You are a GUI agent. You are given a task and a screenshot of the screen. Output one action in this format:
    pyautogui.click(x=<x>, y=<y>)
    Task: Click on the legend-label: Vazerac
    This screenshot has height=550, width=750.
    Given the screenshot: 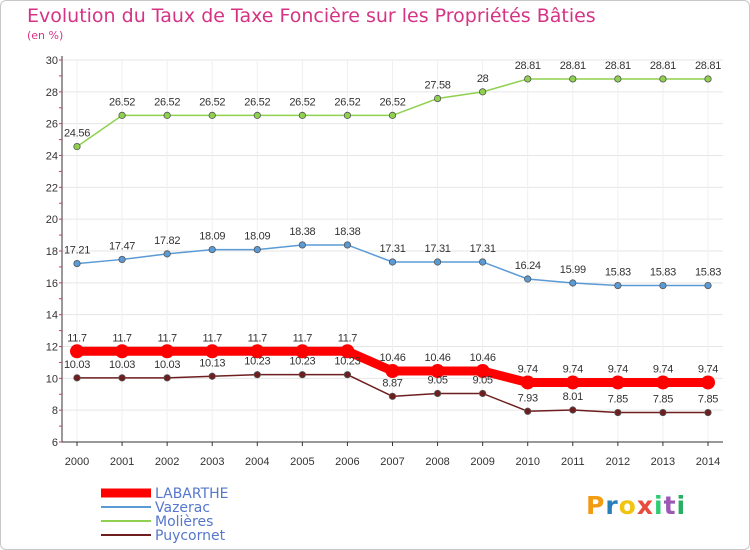 What is the action you would take?
    pyautogui.click(x=182, y=508)
    